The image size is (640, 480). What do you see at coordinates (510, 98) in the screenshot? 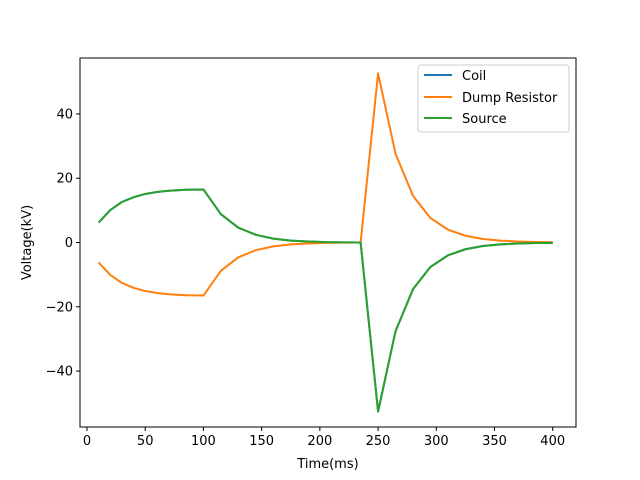
I see `legend-label-dump-resistor: Dump Resistor` at bounding box center [510, 98].